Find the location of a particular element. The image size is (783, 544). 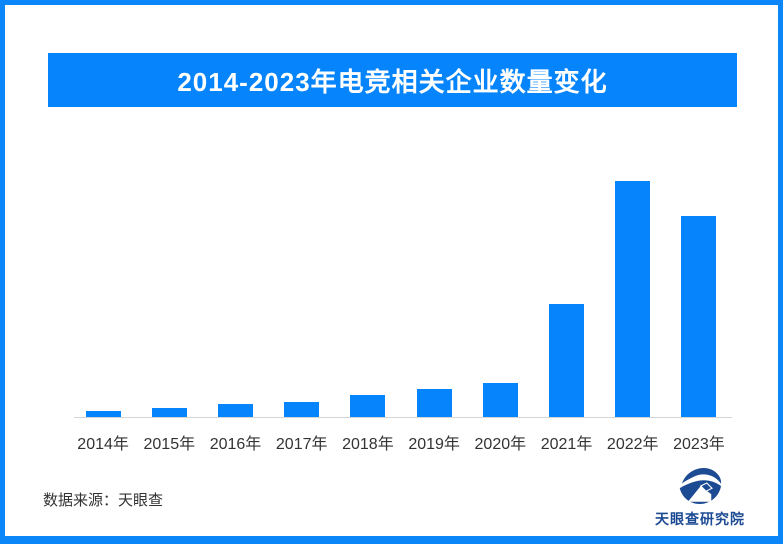

x-tick-label-2023年: 2023年 is located at coordinates (699, 444).